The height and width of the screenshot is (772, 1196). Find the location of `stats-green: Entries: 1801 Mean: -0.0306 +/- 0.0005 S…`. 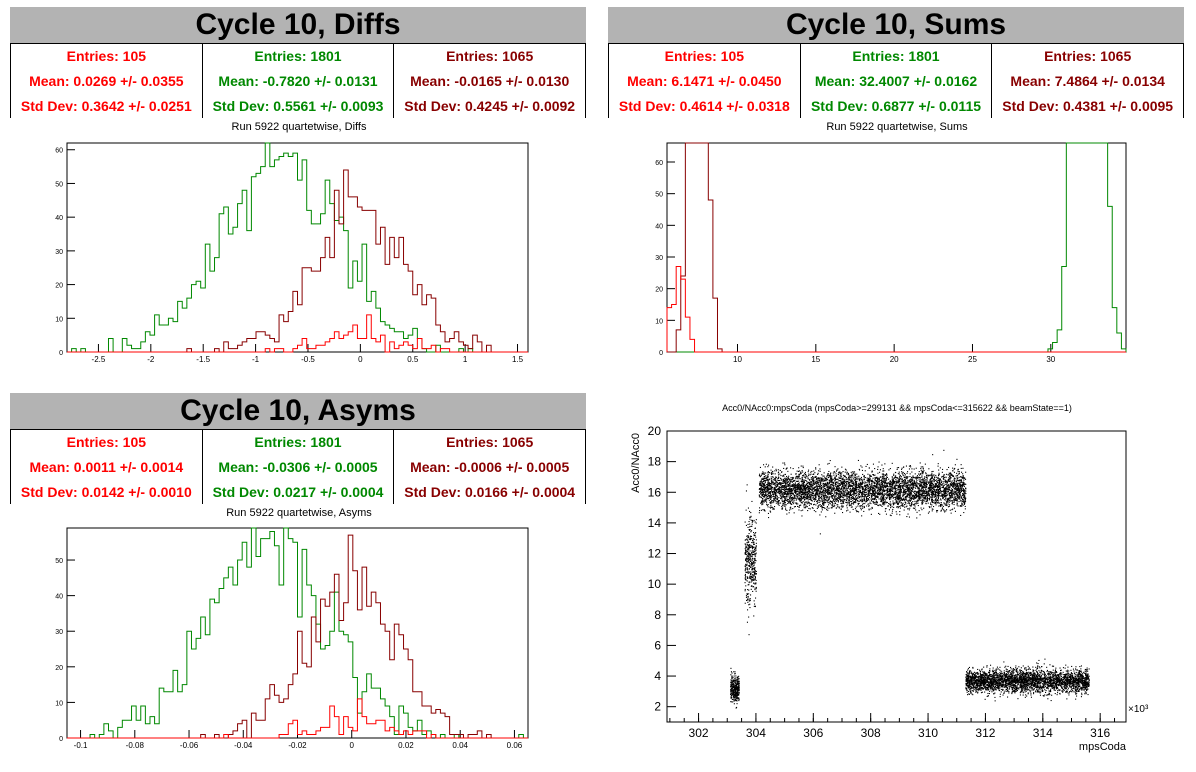

stats-green: Entries: 1801 Mean: -0.0306 +/- 0.0005 S… is located at coordinates (299, 466).